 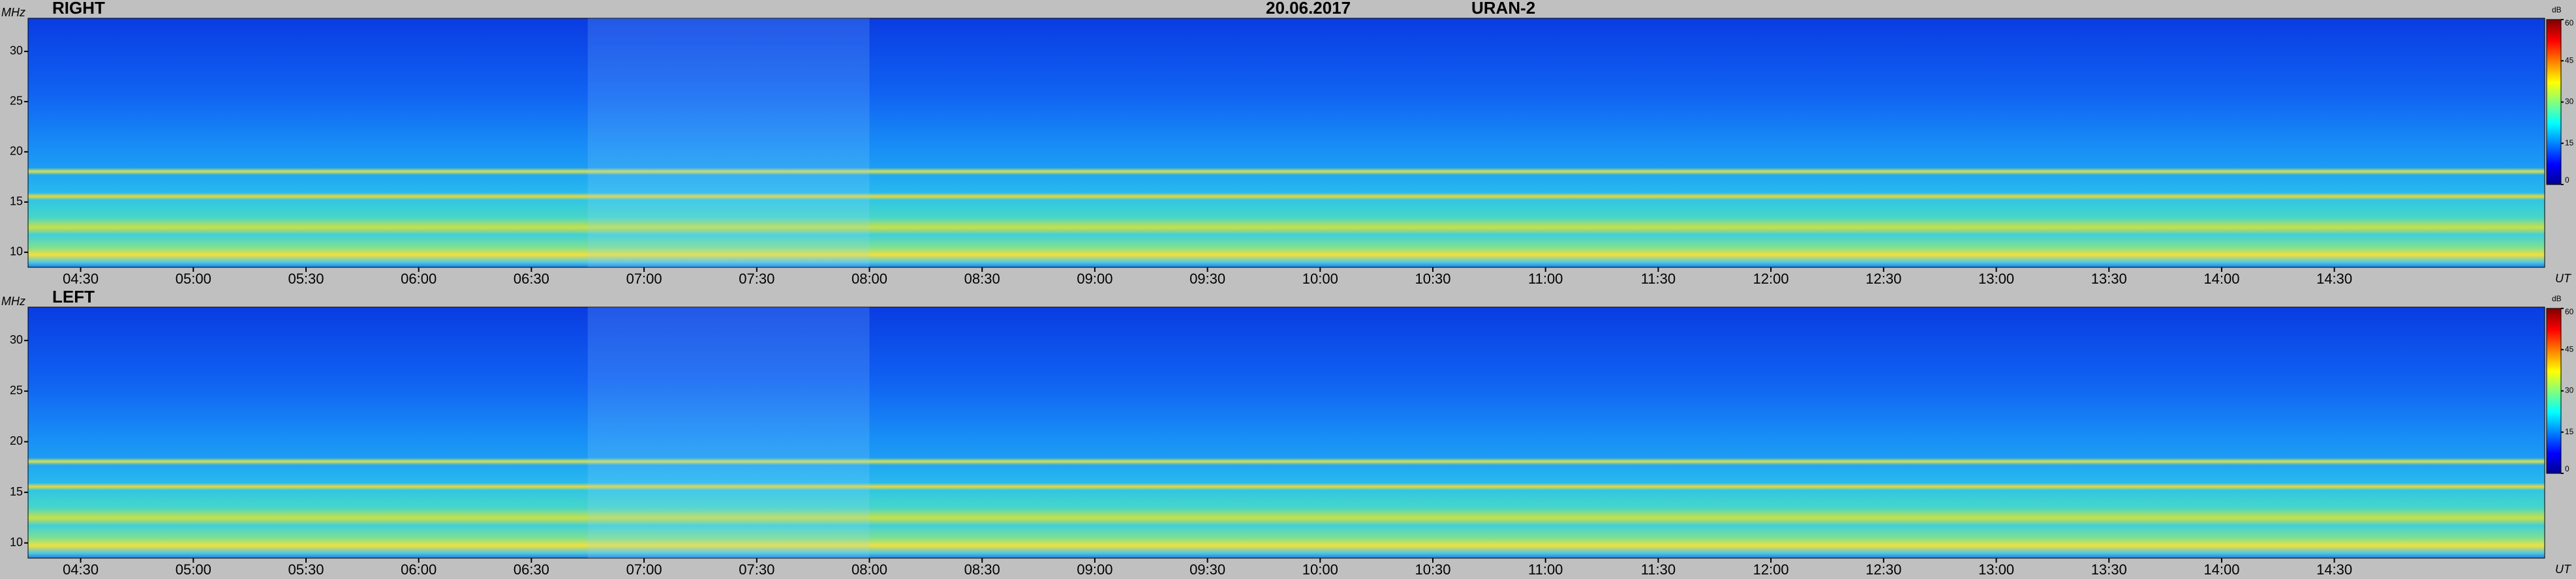 I want to click on panel-title: RIGHT, so click(x=78, y=9).